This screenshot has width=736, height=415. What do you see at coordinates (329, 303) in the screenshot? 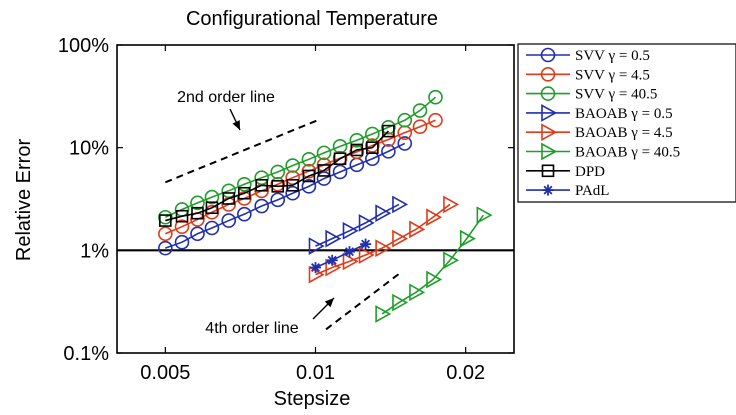
I see `arrow-head` at bounding box center [329, 303].